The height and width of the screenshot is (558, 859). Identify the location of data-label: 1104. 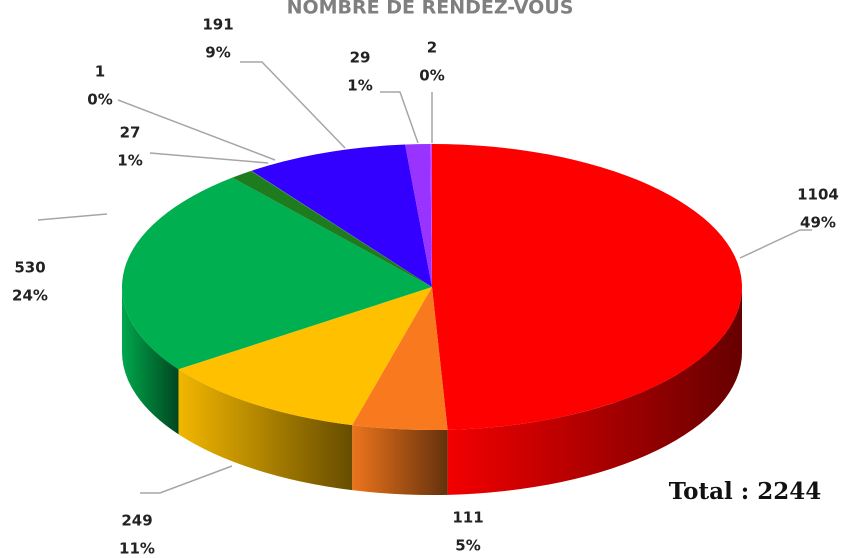
(818, 195).